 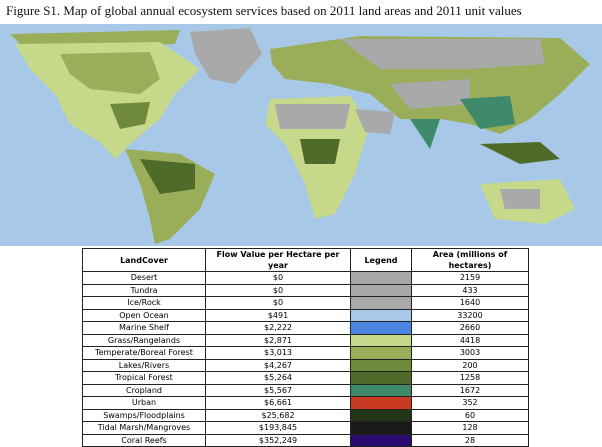 I want to click on flow-value-cell: $3,013, so click(x=278, y=353).